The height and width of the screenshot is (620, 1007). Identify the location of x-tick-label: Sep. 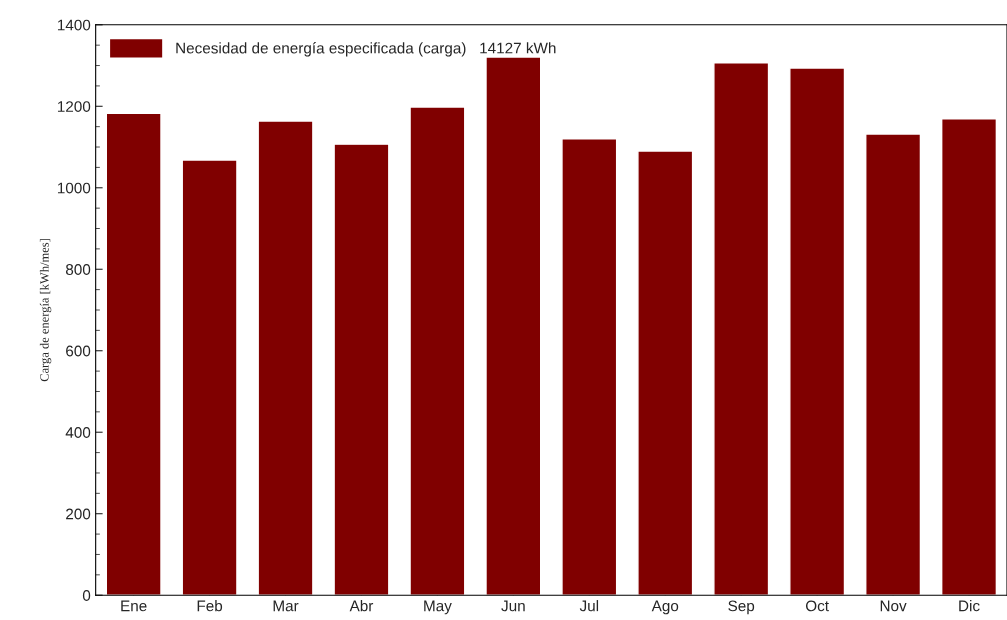
(741, 607).